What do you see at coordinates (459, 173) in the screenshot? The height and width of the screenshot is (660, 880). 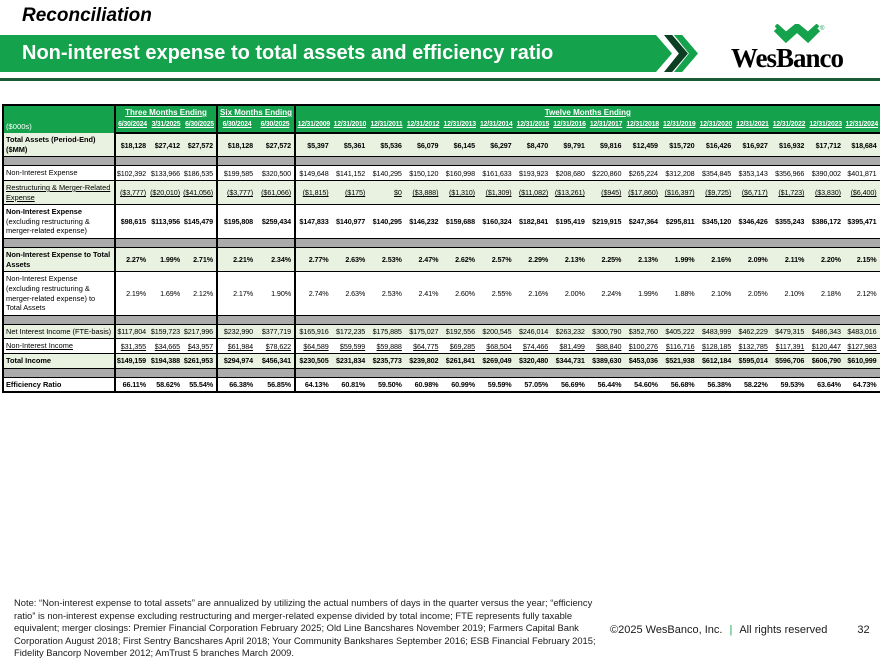 I see `cell: $160,998` at bounding box center [459, 173].